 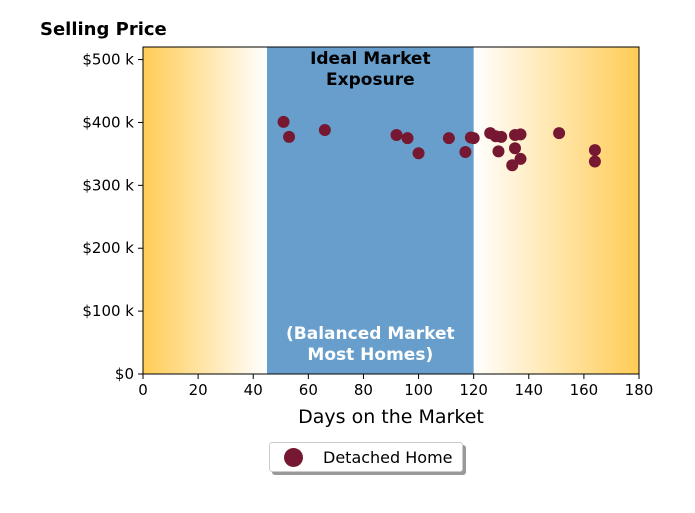 I want to click on y-tick-label: $300 k, so click(x=108, y=185).